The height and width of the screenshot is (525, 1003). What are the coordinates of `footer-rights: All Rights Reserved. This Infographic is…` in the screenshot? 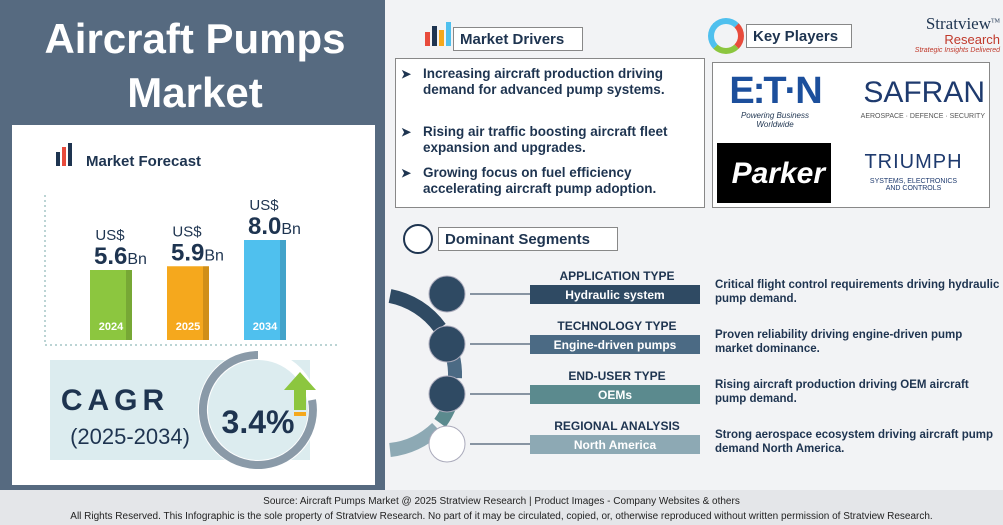 It's located at (501, 516).